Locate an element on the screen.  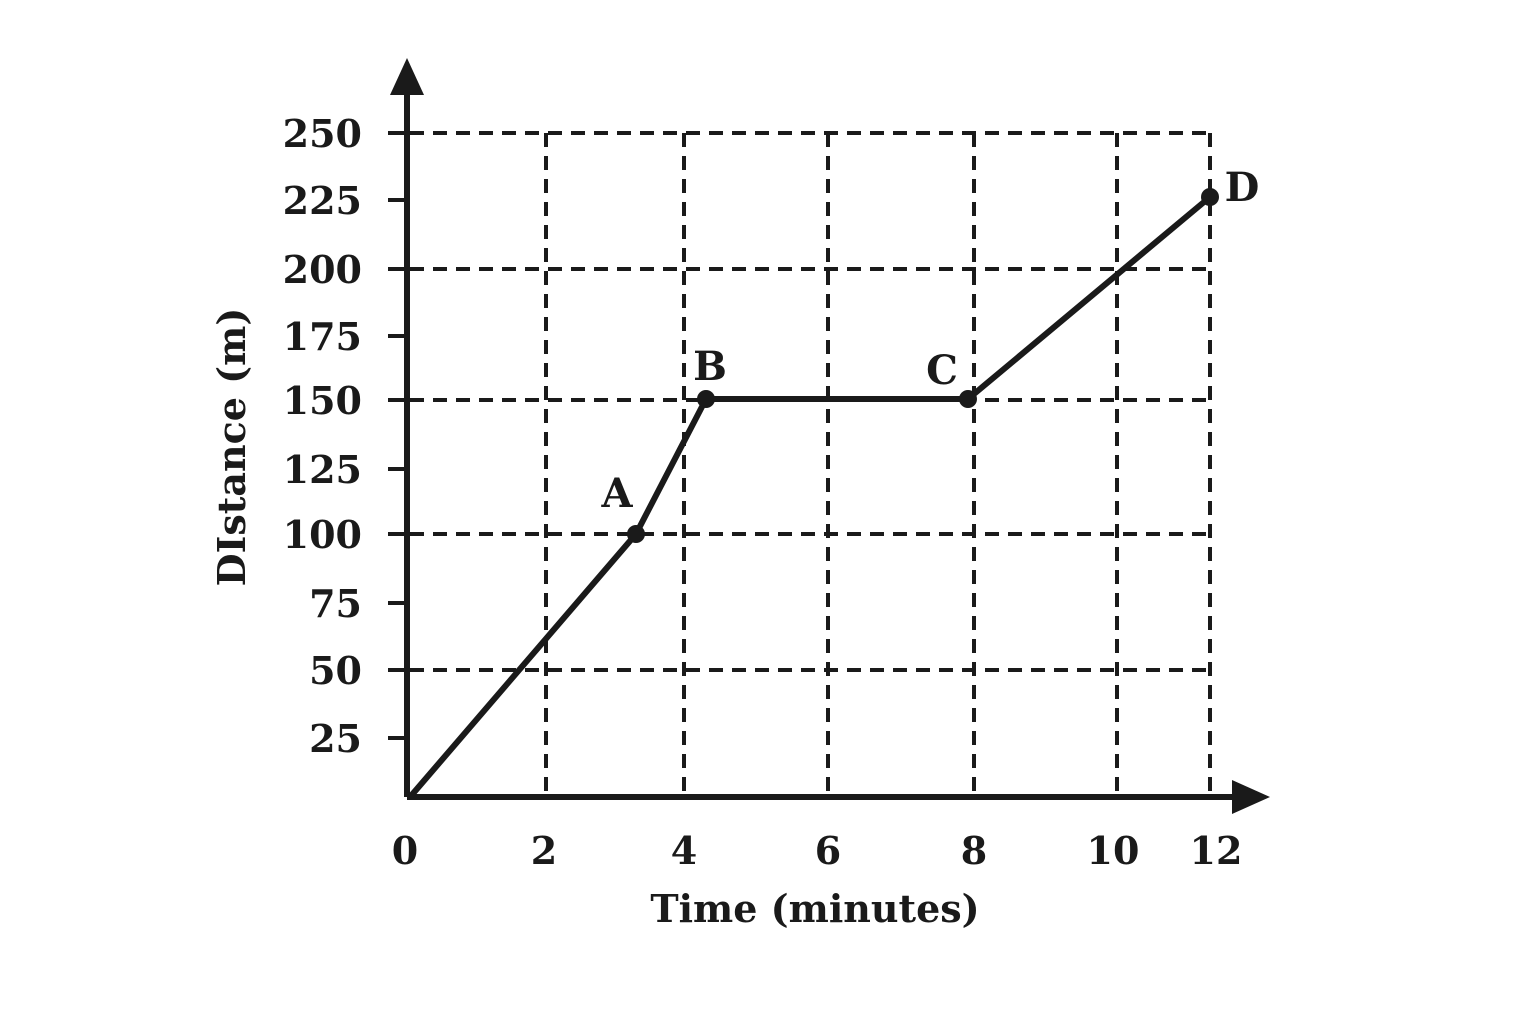
y-tick-label: 25 is located at coordinates (335, 738).